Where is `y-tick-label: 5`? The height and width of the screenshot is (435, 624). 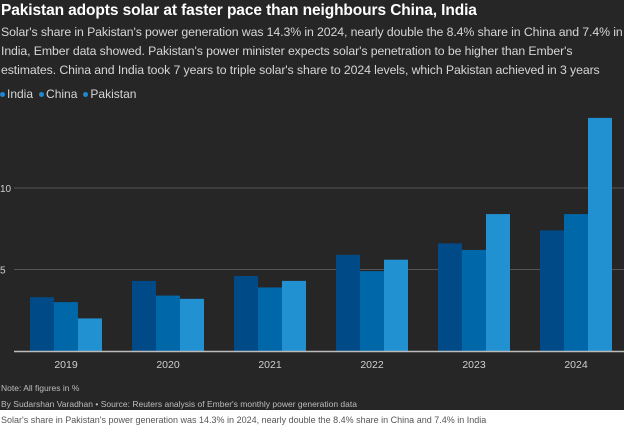
y-tick-label: 5 is located at coordinates (3, 271).